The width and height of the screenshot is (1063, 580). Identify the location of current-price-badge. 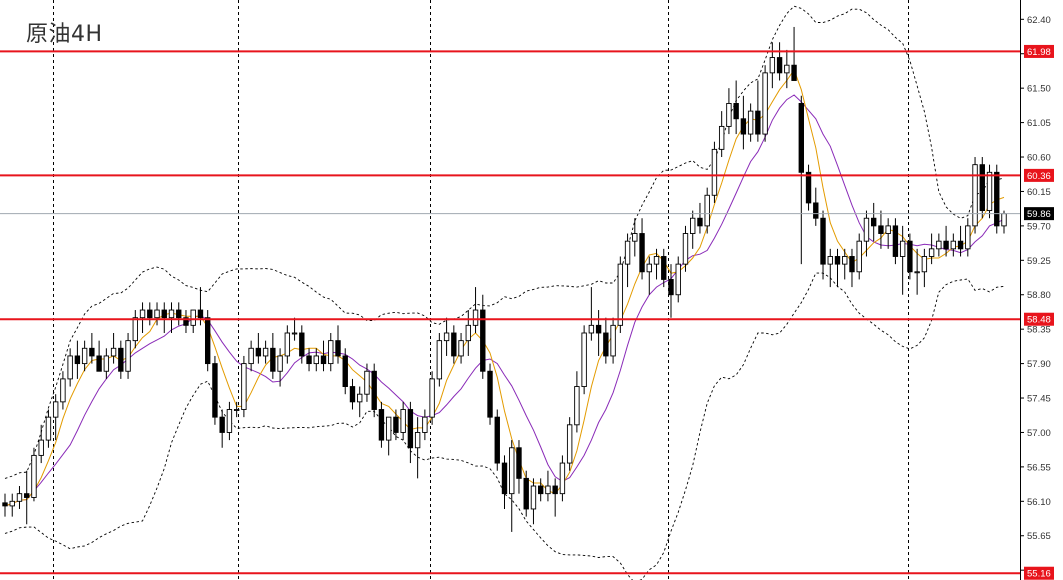
(1039, 214).